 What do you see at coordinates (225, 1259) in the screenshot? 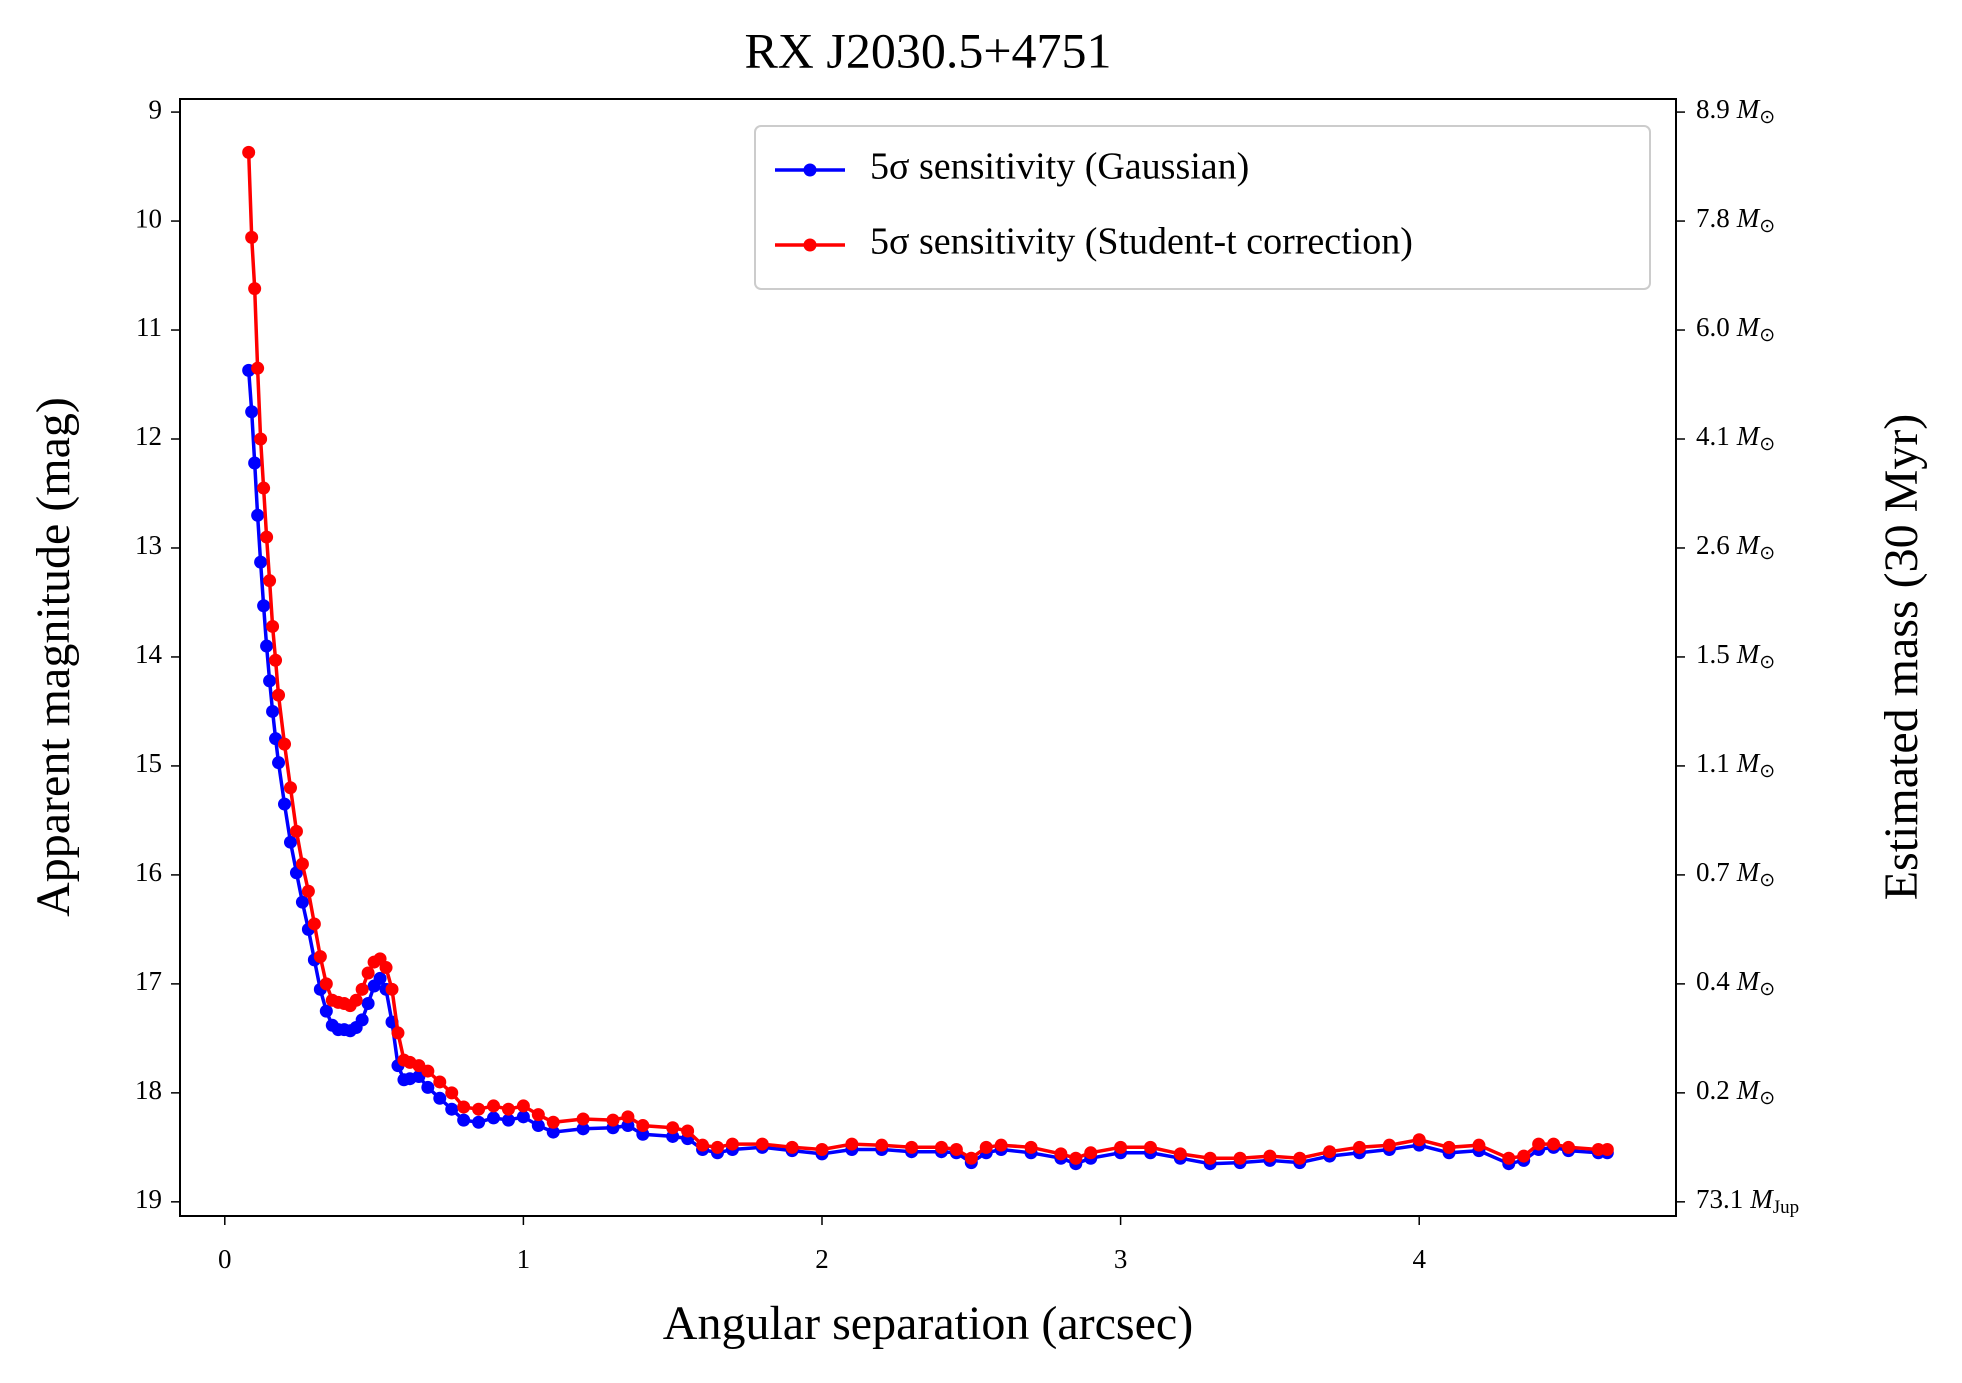
I see `x-tick-label: 0` at bounding box center [225, 1259].